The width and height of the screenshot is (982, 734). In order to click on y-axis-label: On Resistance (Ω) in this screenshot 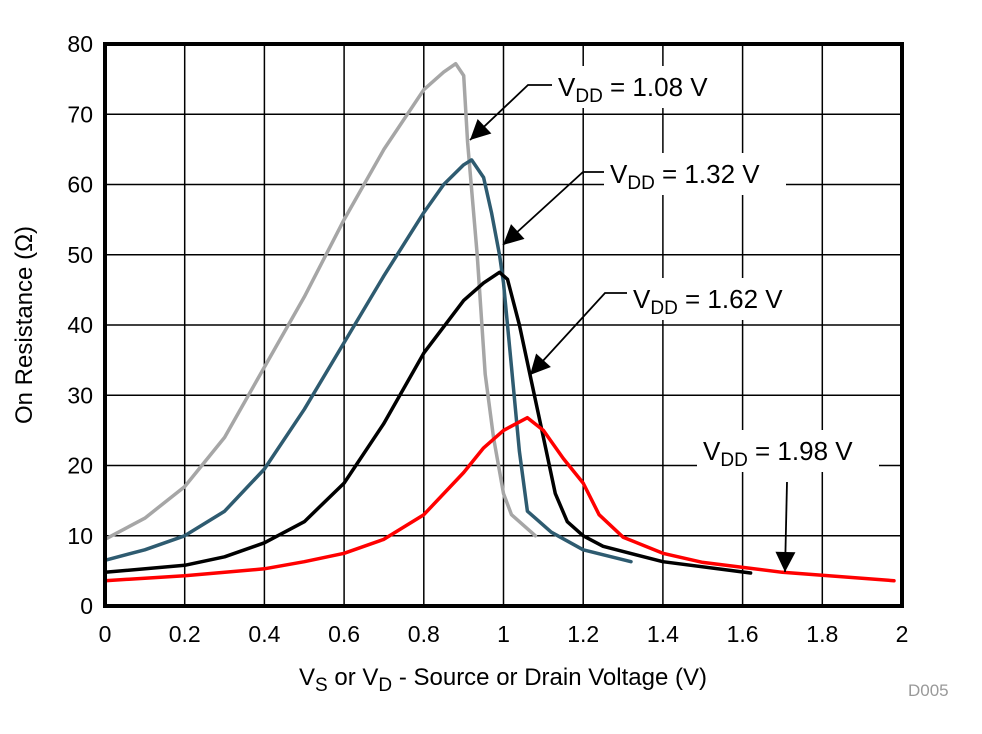, I will do `click(24, 325)`.